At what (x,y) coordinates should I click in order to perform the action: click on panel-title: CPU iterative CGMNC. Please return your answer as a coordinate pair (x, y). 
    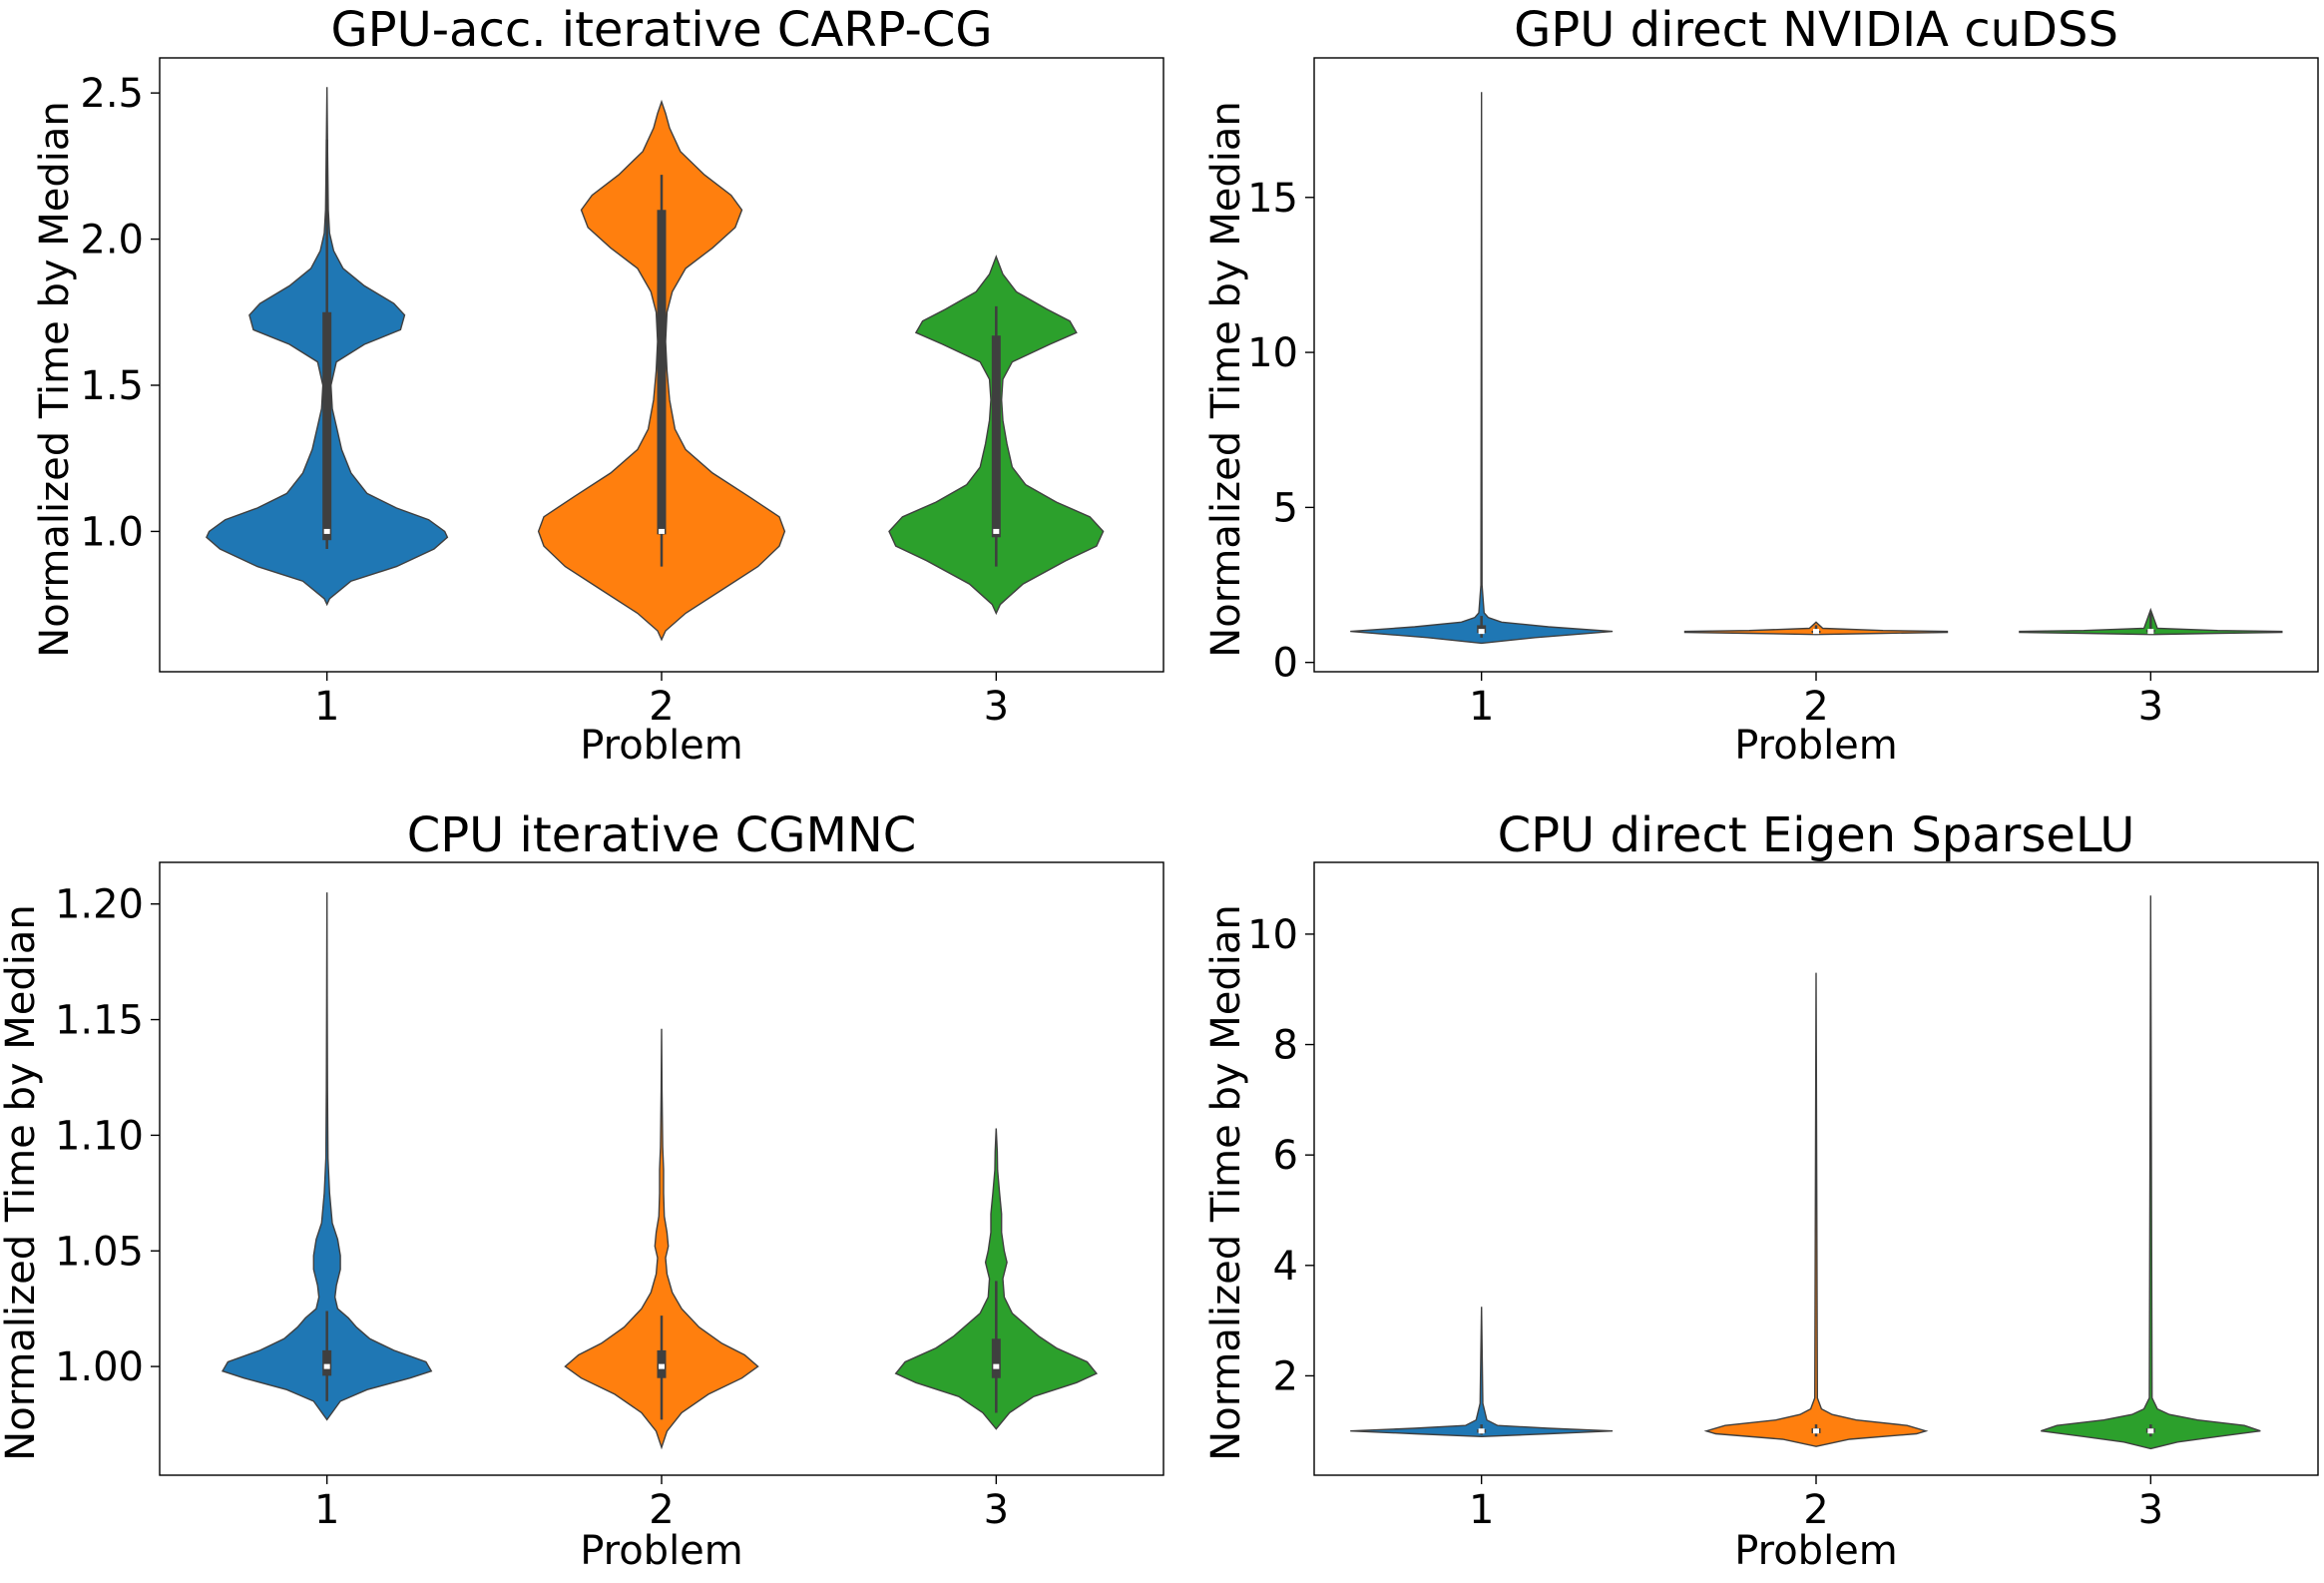
    Looking at the image, I should click on (662, 835).